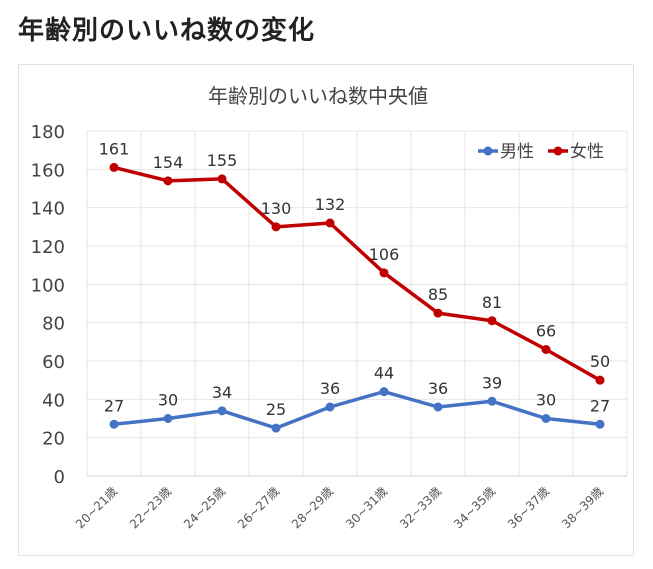 This screenshot has height=569, width=653. Describe the element at coordinates (168, 162) in the screenshot. I see `data-label: 154` at that location.